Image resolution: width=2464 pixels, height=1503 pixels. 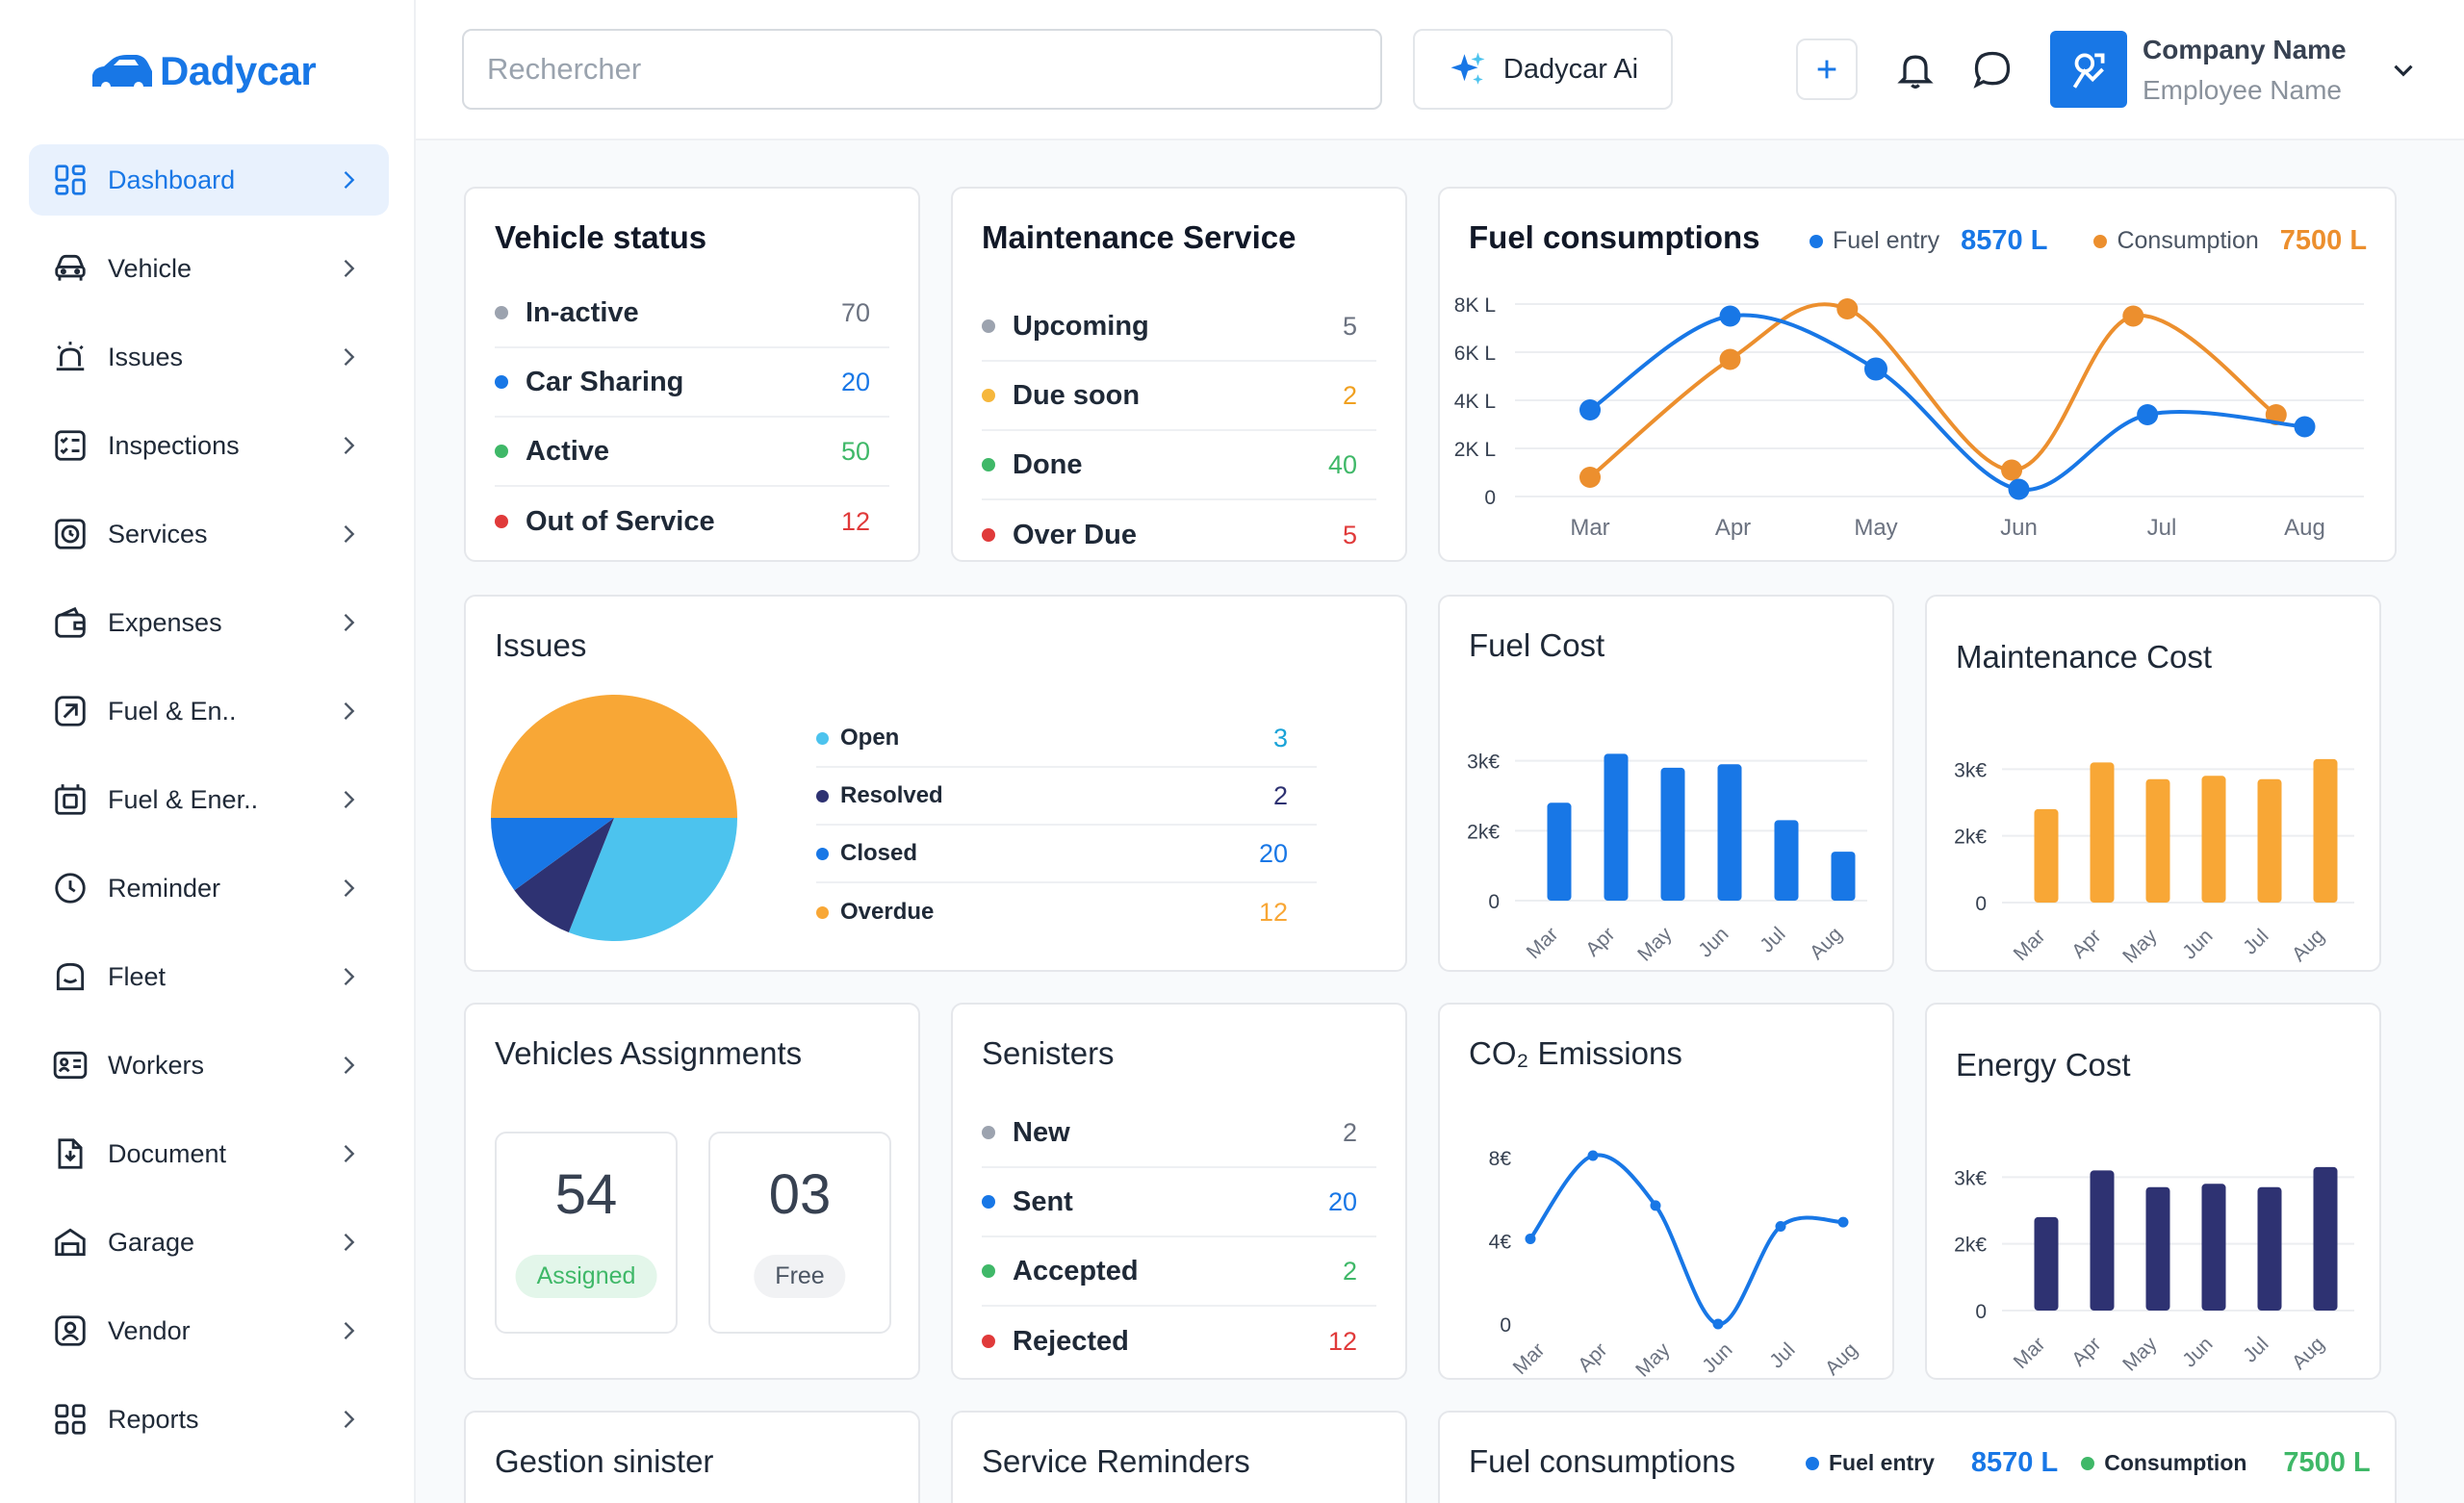 I want to click on status-label: Due soon, so click(x=1077, y=395).